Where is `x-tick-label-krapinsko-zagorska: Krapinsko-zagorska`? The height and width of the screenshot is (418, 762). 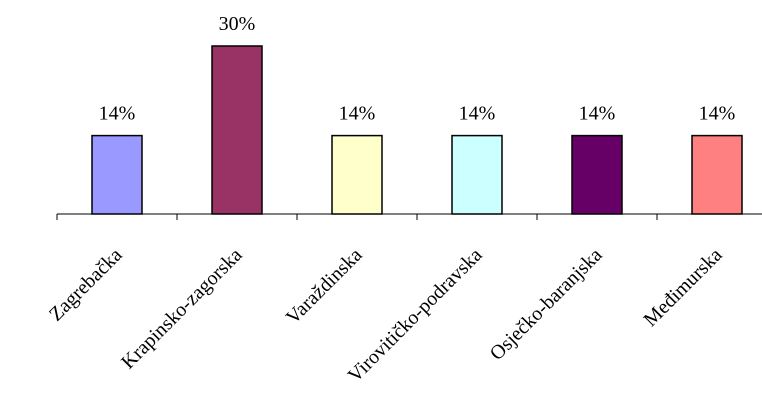
x-tick-label-krapinsko-zagorska: Krapinsko-zagorska is located at coordinates (182, 309).